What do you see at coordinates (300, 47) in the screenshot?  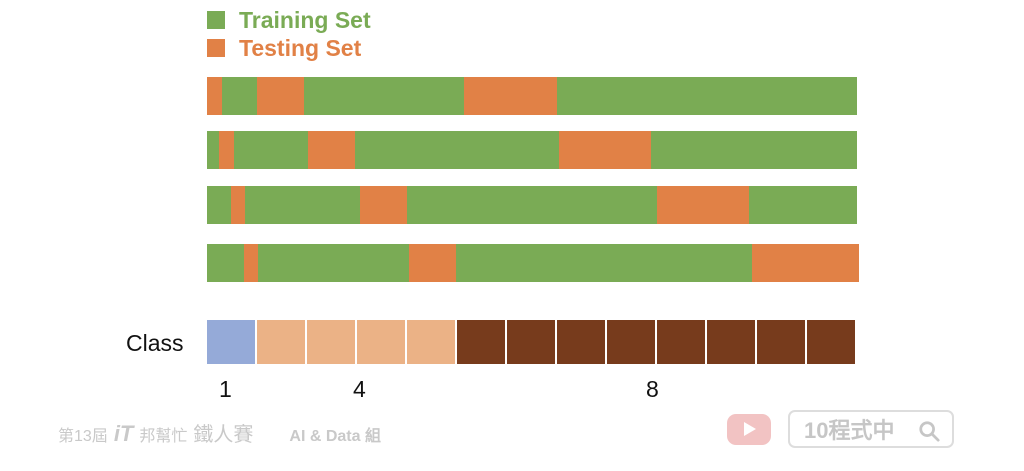 I see `testing-label: Testing Set` at bounding box center [300, 47].